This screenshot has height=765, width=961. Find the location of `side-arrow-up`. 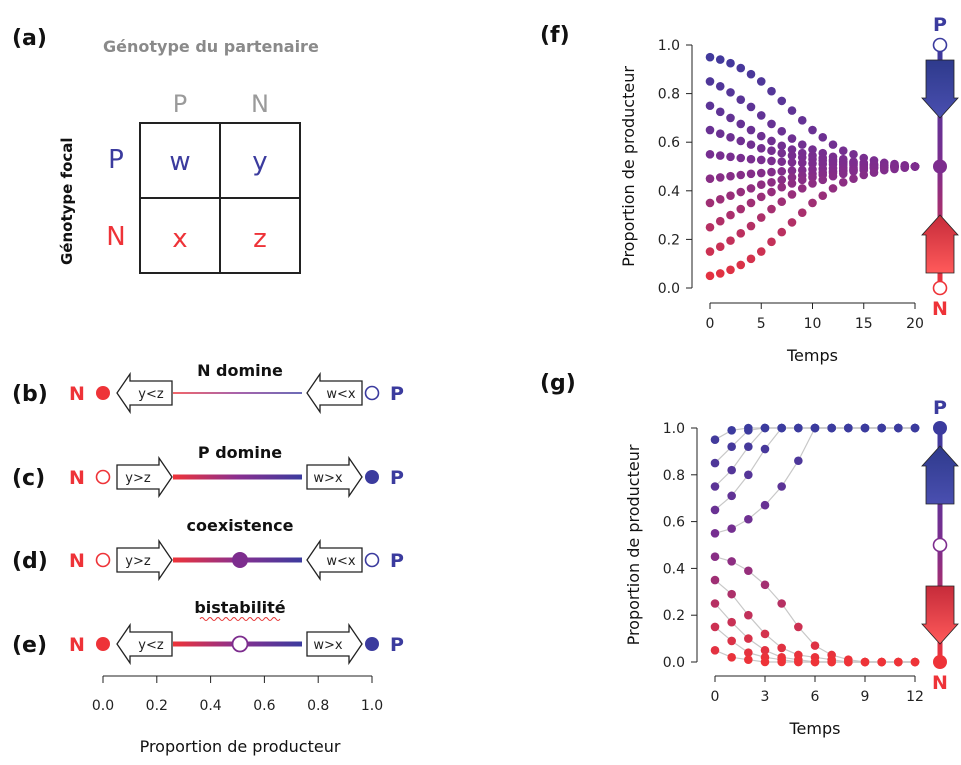

side-arrow-up is located at coordinates (940, 244).